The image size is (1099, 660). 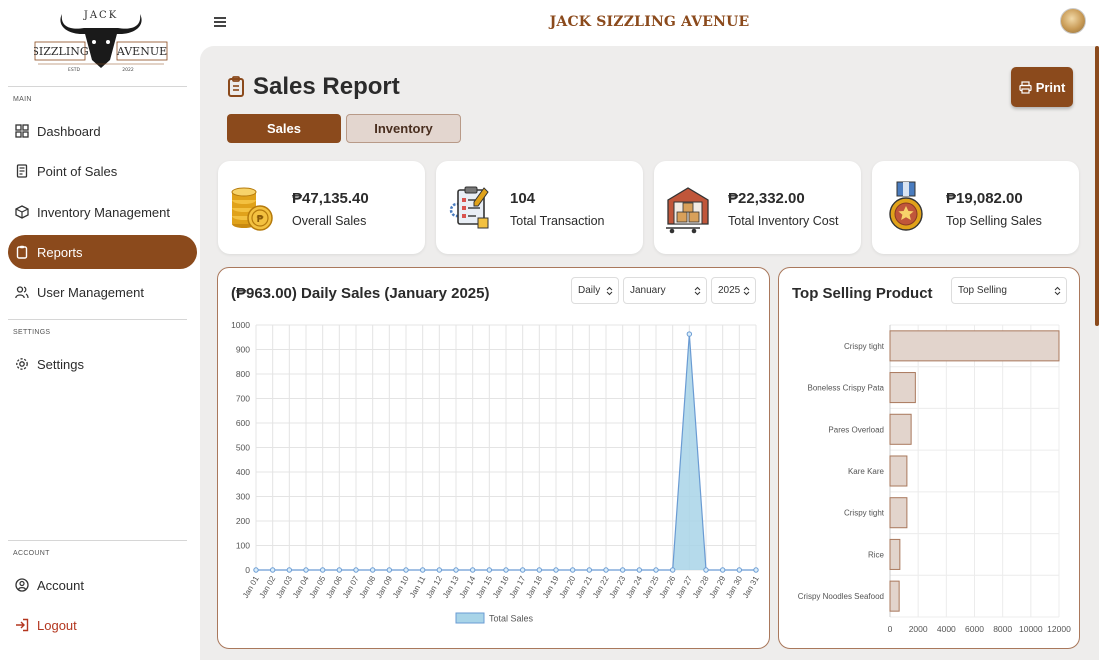 I want to click on summary-card-overall-sales: ₱ ₱47,135.40 Overall Sales, so click(x=321, y=207).